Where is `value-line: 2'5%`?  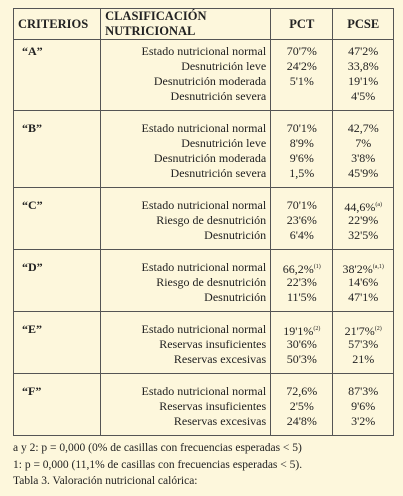
value-line: 2'5% is located at coordinates (301, 406).